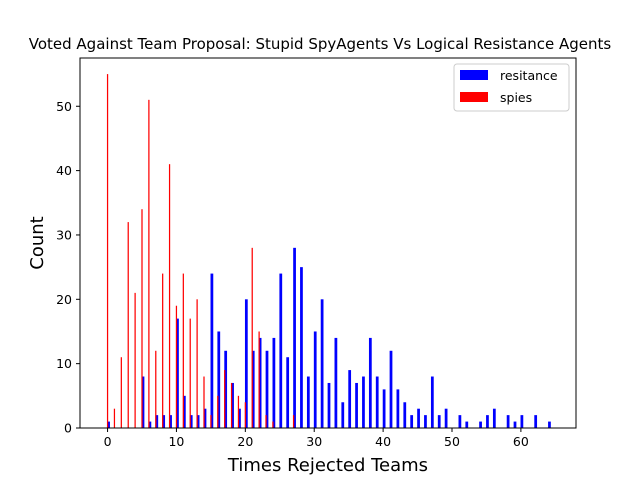 Image resolution: width=640 pixels, height=480 pixels. What do you see at coordinates (474, 97) in the screenshot?
I see `legend-swatch-spies` at bounding box center [474, 97].